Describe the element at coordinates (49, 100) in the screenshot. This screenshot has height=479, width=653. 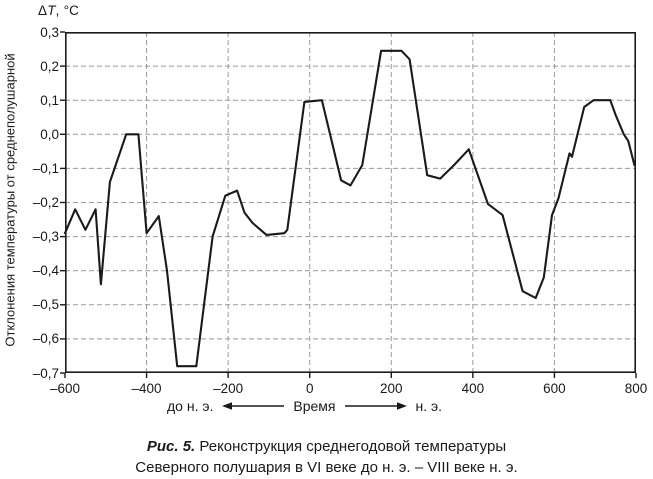
I see `y-tick-label: 0,1` at that location.